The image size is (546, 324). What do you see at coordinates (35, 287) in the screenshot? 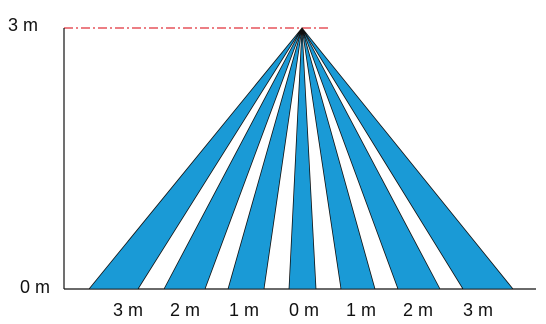
I see `y-label-bottom: 0 m` at bounding box center [35, 287].